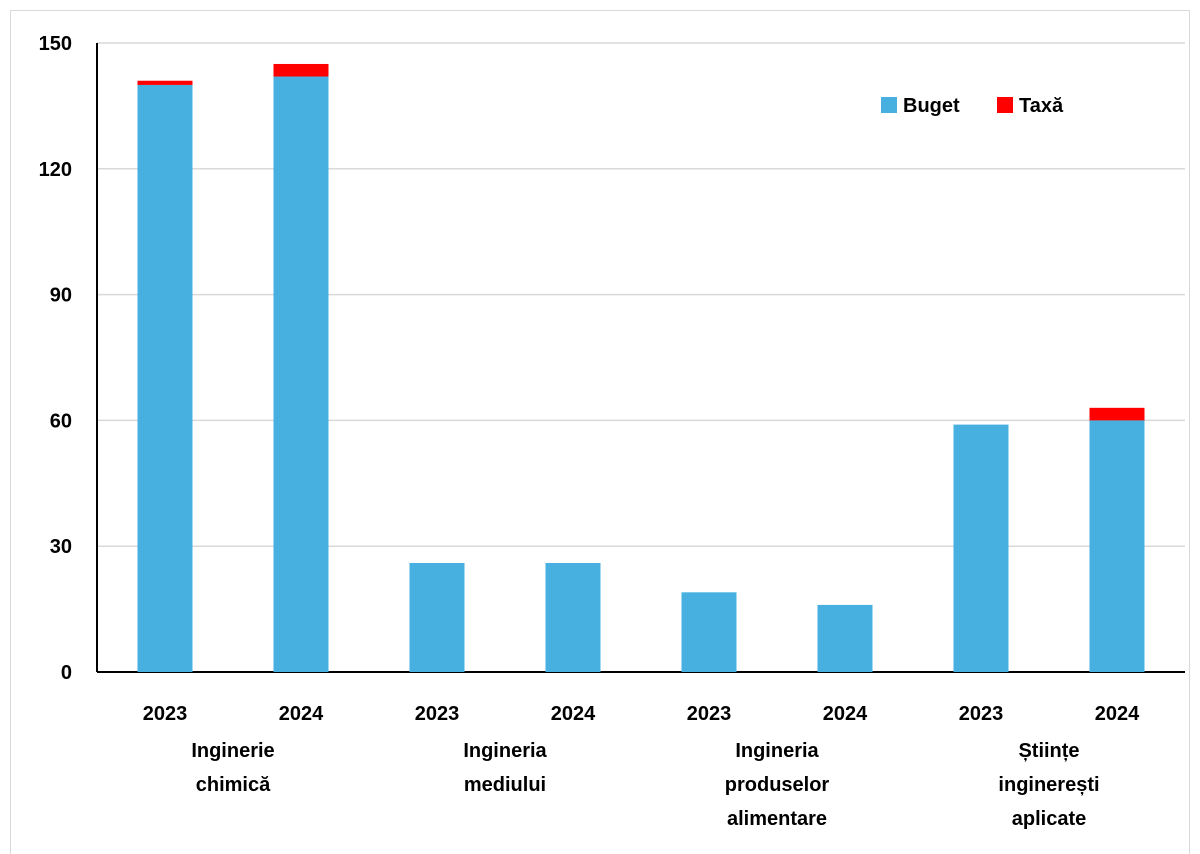 The width and height of the screenshot is (1200, 854). I want to click on legend-label: Taxă, so click(1041, 106).